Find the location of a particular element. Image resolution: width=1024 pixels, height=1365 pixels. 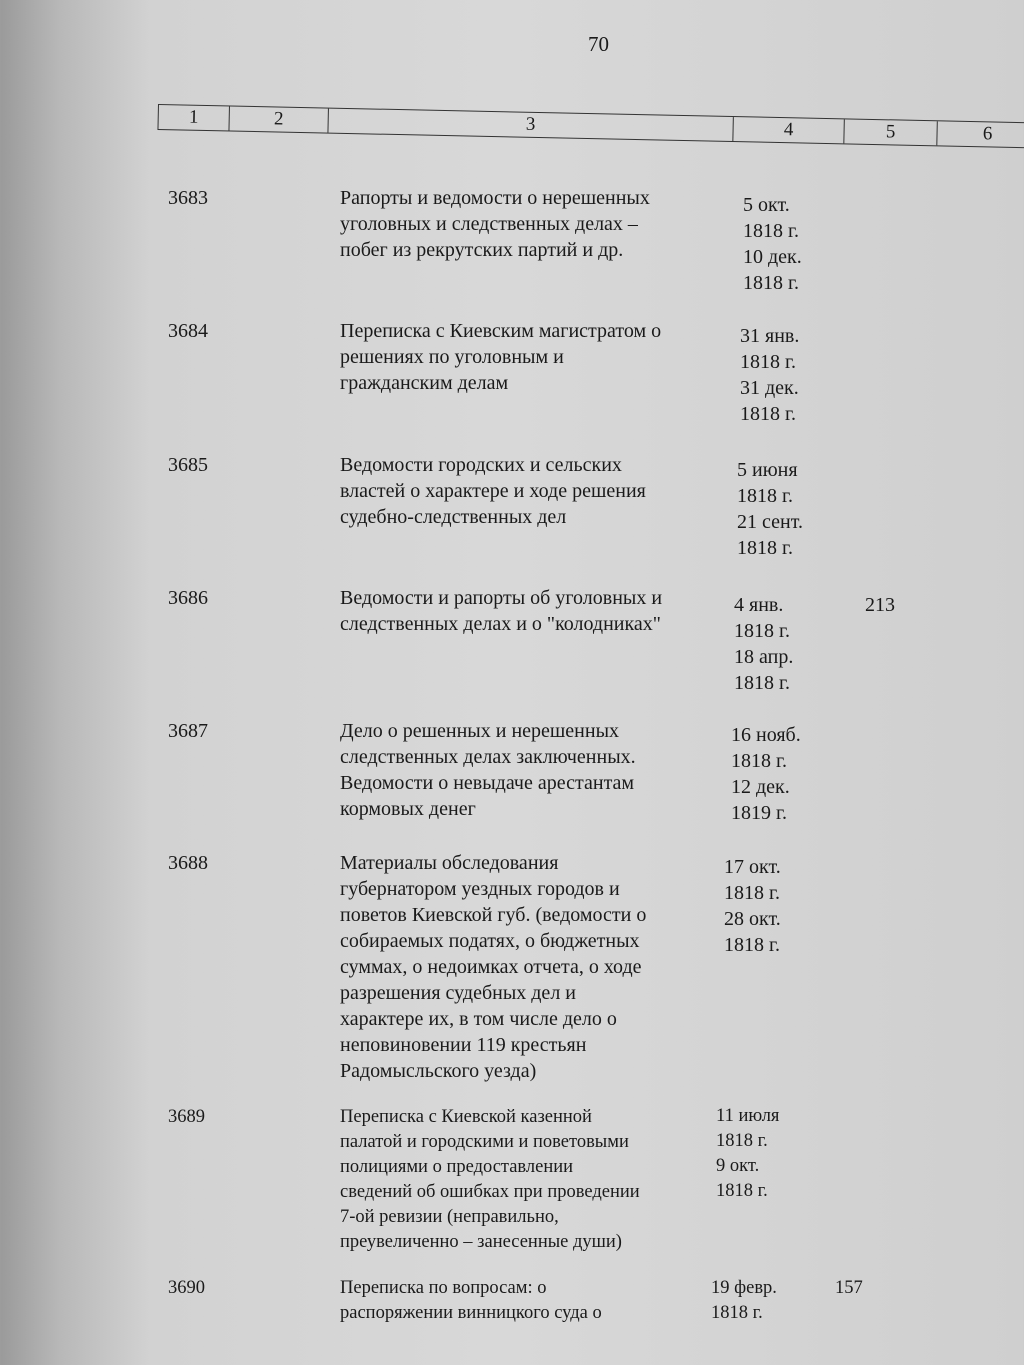

date-line: 21 сент. is located at coordinates (770, 522).